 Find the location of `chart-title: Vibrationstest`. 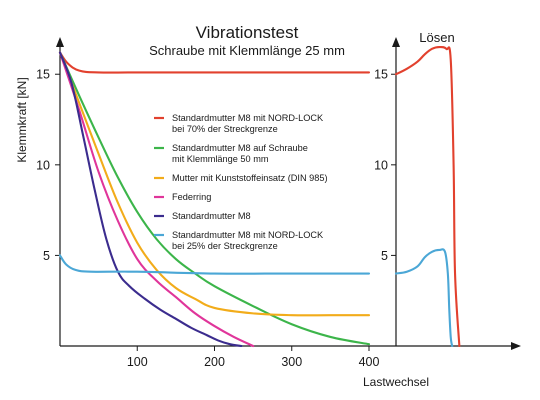

chart-title: Vibrationstest is located at coordinates (247, 32).